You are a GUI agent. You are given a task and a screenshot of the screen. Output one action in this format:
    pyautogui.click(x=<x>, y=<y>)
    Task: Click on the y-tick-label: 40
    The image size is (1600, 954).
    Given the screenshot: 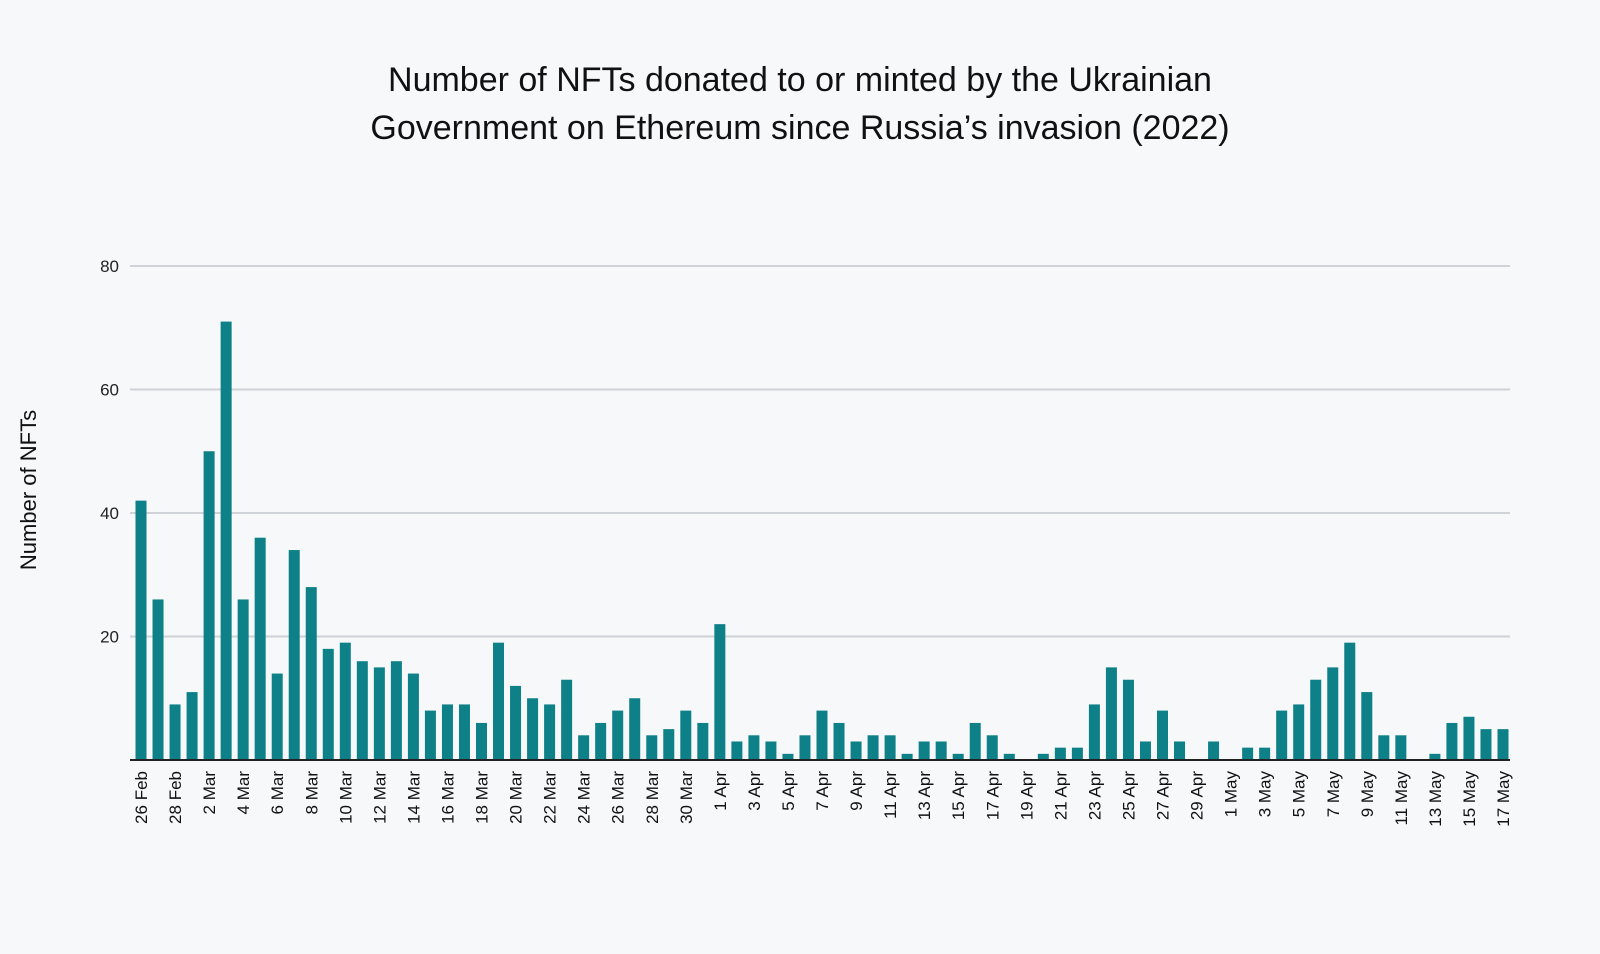 What is the action you would take?
    pyautogui.click(x=109, y=513)
    